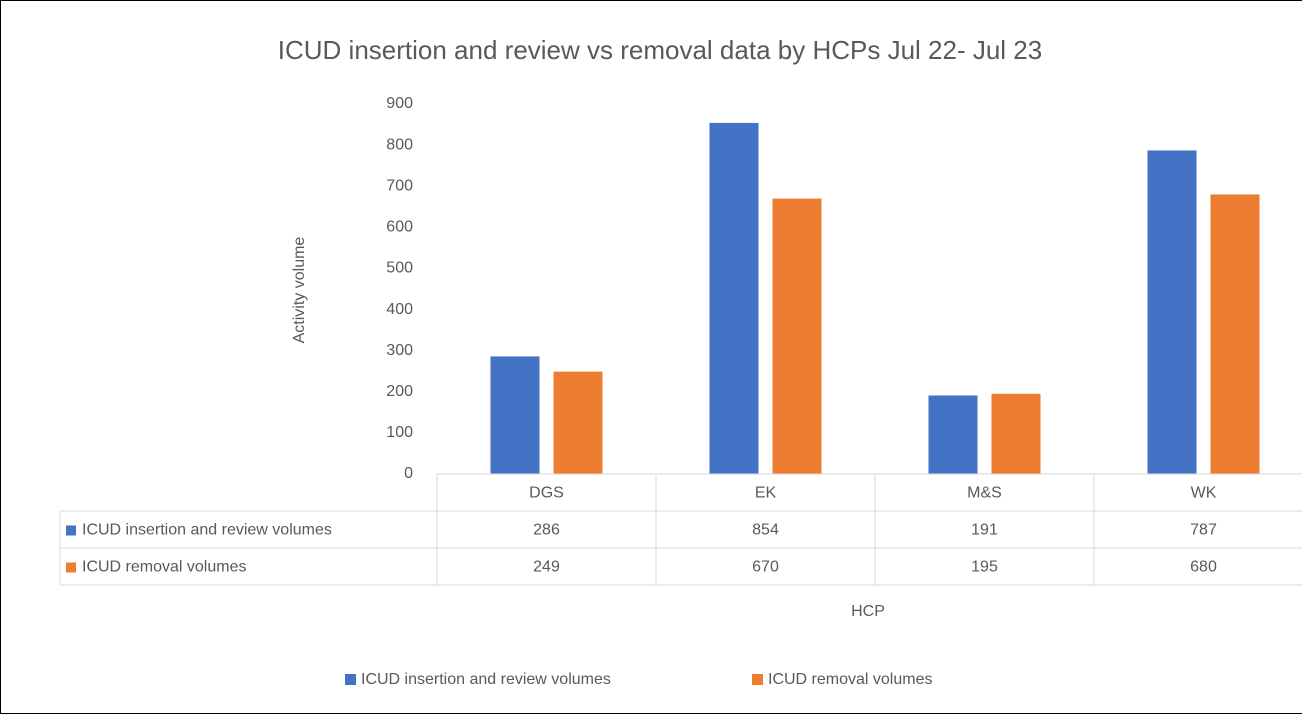 The width and height of the screenshot is (1302, 714). Describe the element at coordinates (399, 350) in the screenshot. I see `y-tick-label: 300` at that location.